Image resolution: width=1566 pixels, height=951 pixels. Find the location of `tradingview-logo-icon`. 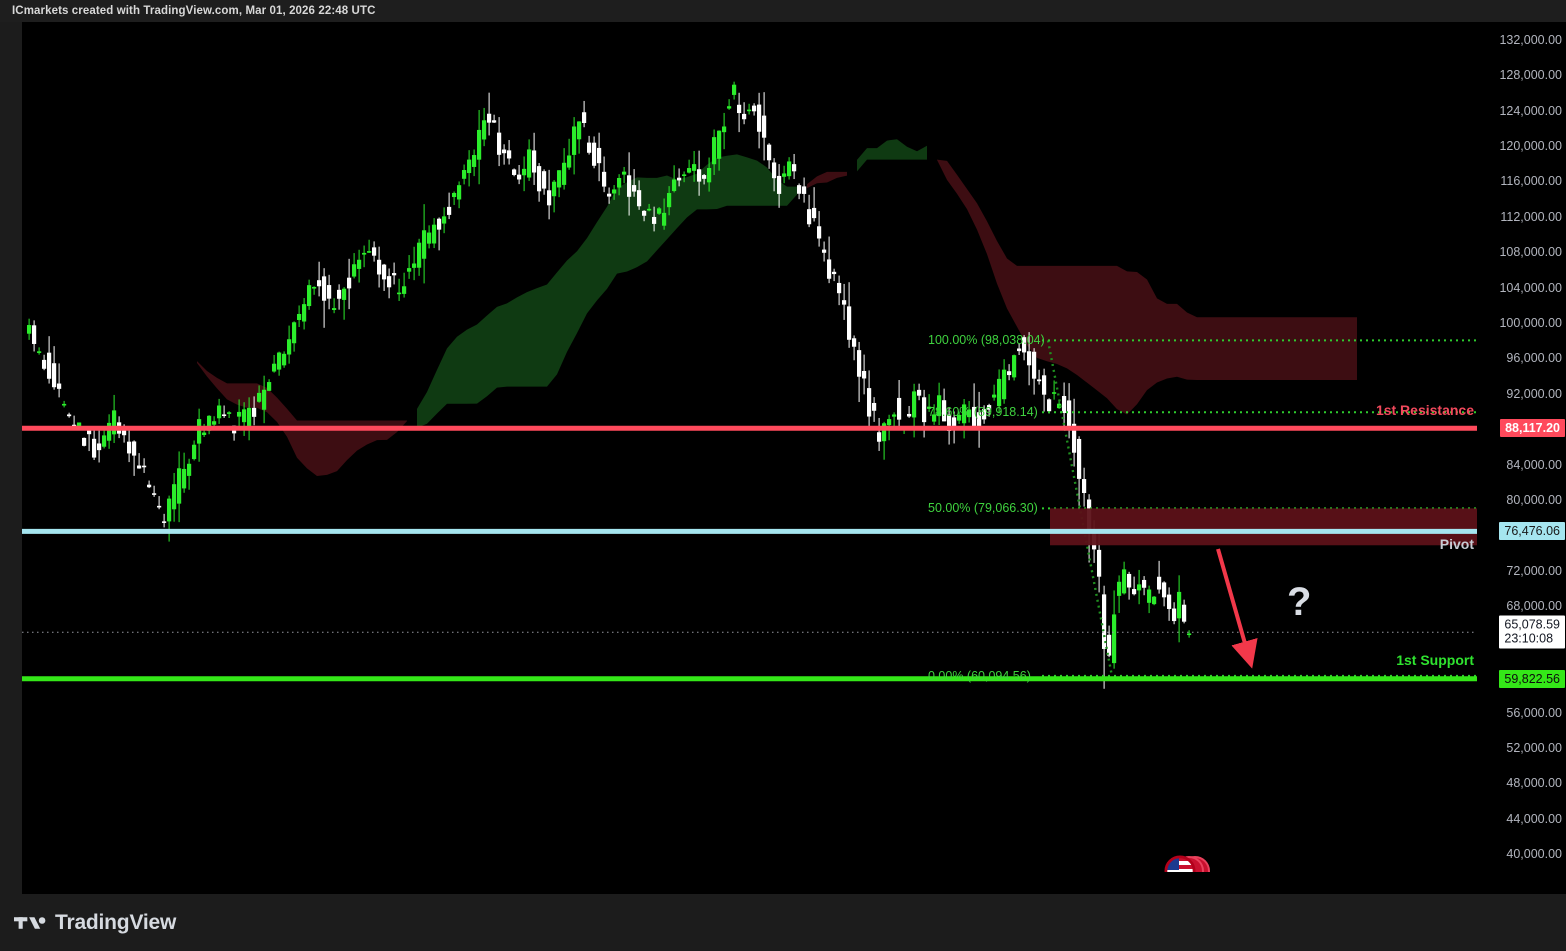

tradingview-logo-icon is located at coordinates (30, 922).